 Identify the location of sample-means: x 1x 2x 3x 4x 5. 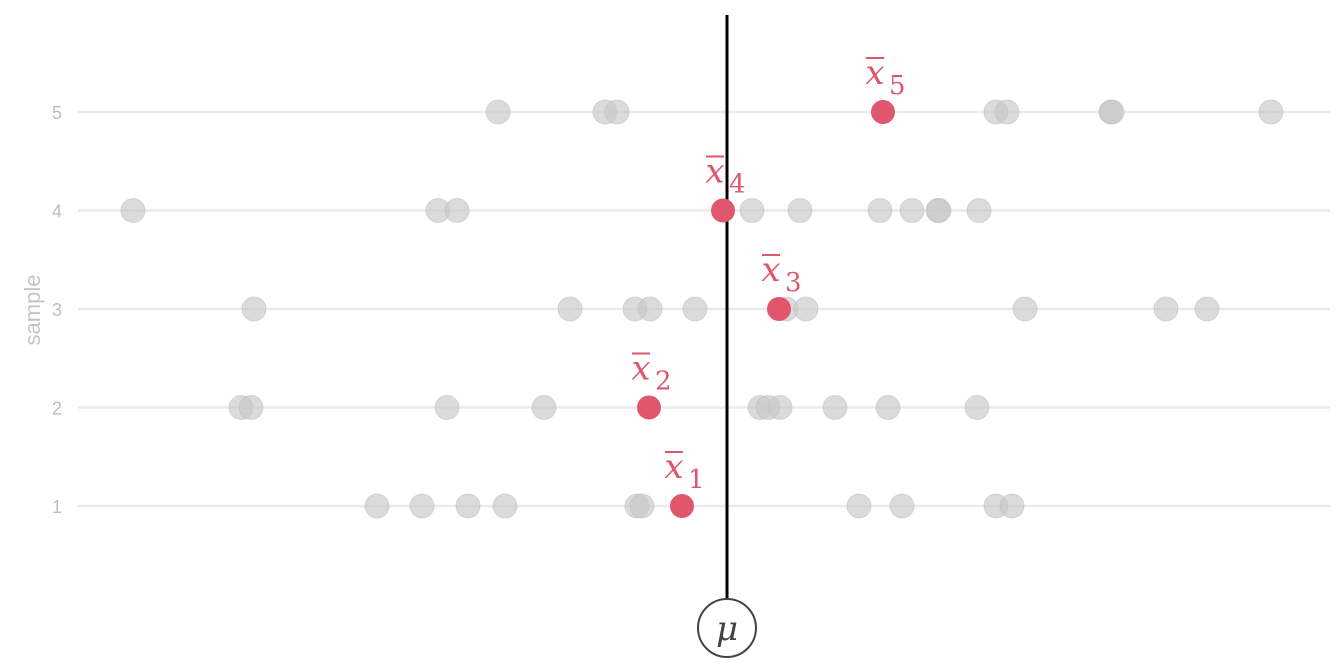
(768, 285).